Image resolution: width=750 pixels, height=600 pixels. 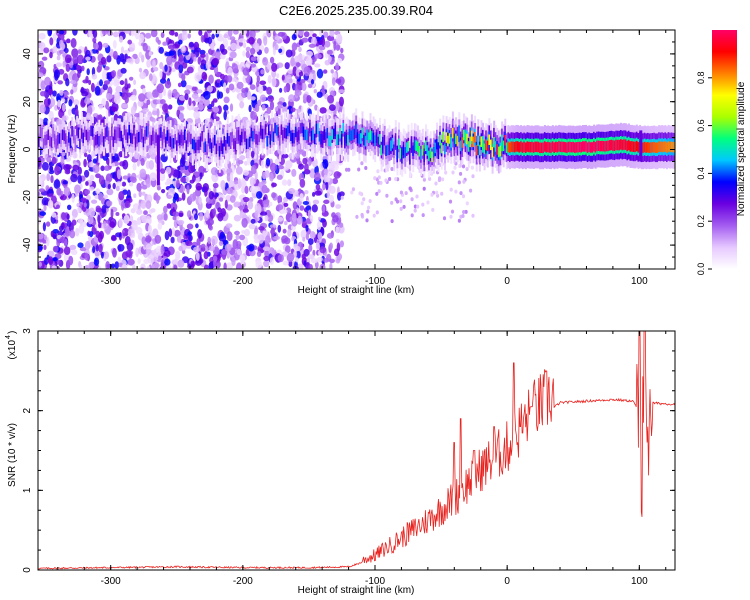 I want to click on colorbar-tick-label: 0.2, so click(x=701, y=221).